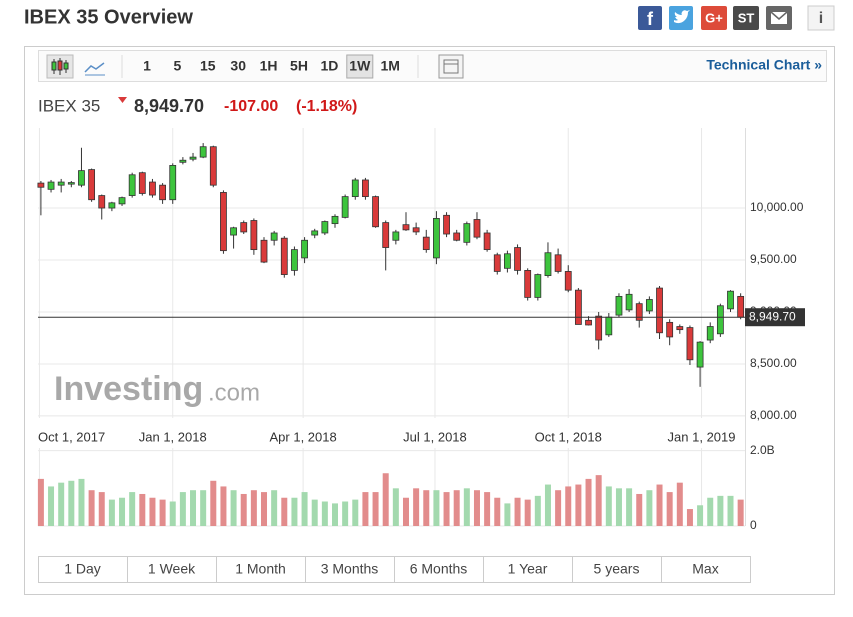 Image resolution: width=853 pixels, height=617 pixels. I want to click on range-label: 1 Day, so click(82, 569).